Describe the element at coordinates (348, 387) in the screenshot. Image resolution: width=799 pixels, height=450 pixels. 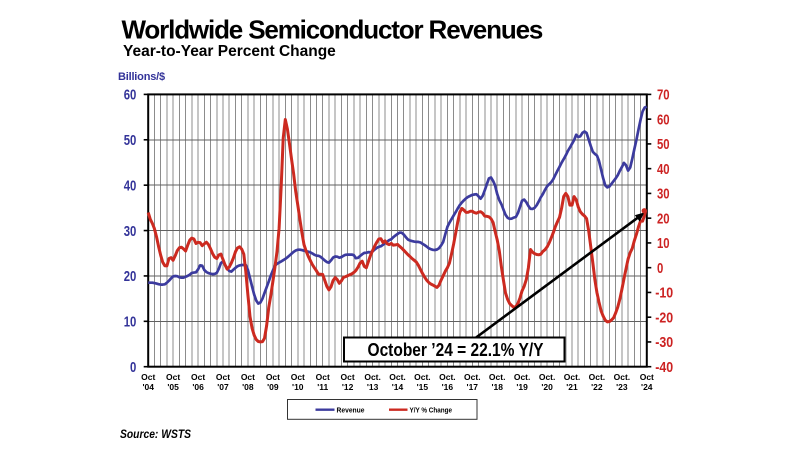
I see `svg-text: '12` at that location.